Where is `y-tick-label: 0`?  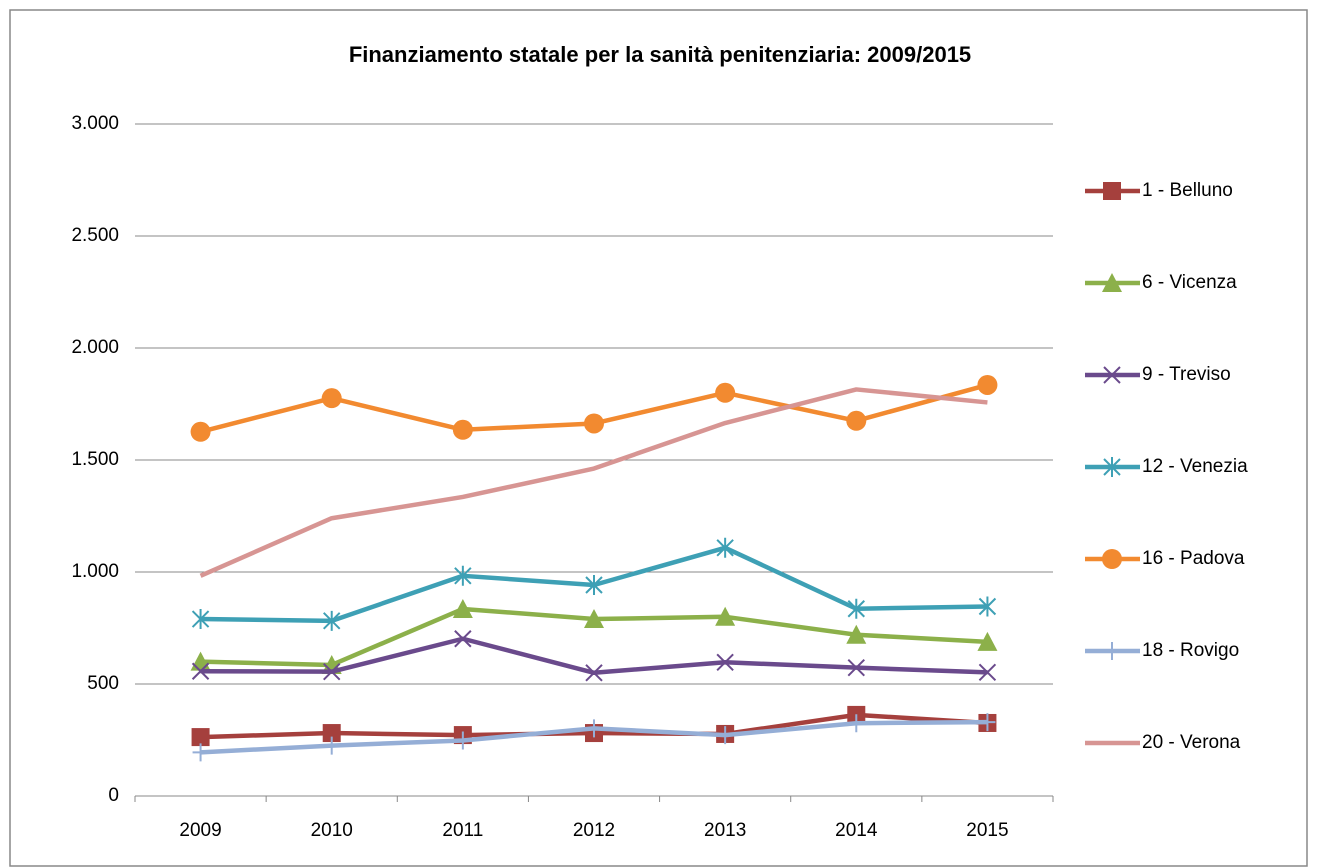
y-tick-label: 0 is located at coordinates (113, 795).